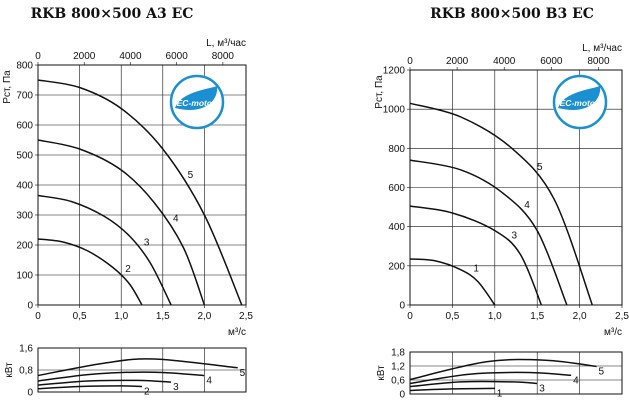 The width and height of the screenshot is (629, 408). I want to click on power-y-tick-label: 1,8, so click(398, 353).